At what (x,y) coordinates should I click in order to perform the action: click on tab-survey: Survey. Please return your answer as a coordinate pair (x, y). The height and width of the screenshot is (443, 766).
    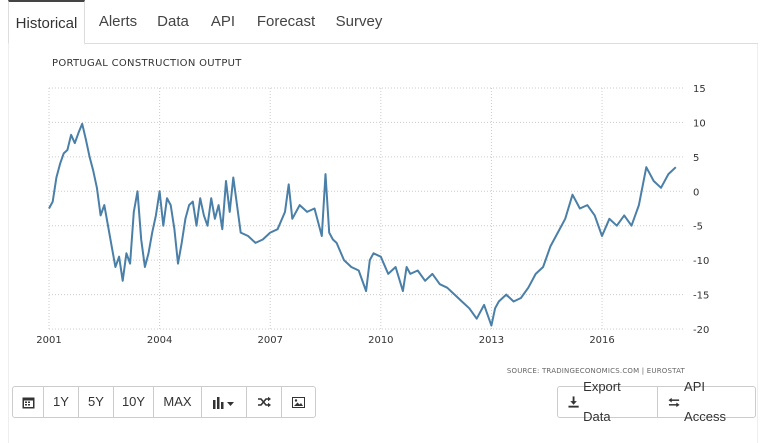
    Looking at the image, I should click on (359, 21).